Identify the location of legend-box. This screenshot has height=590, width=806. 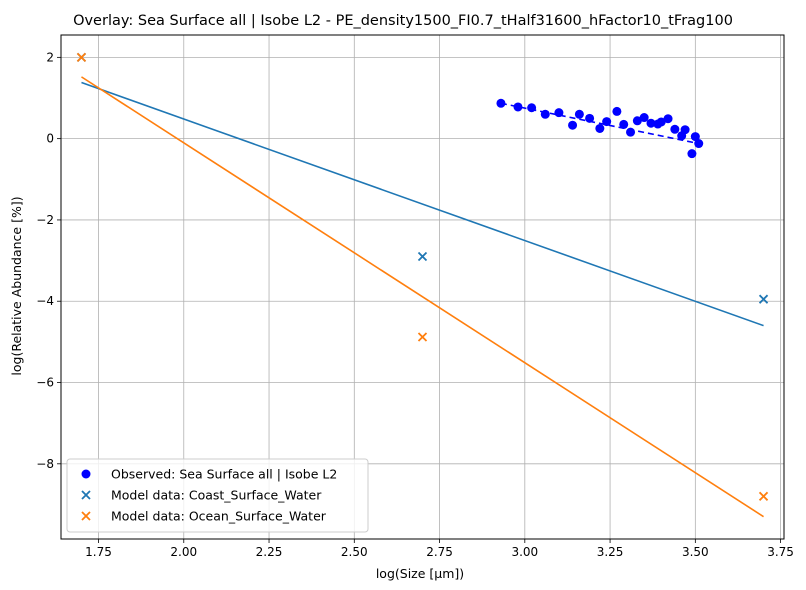
(217, 495).